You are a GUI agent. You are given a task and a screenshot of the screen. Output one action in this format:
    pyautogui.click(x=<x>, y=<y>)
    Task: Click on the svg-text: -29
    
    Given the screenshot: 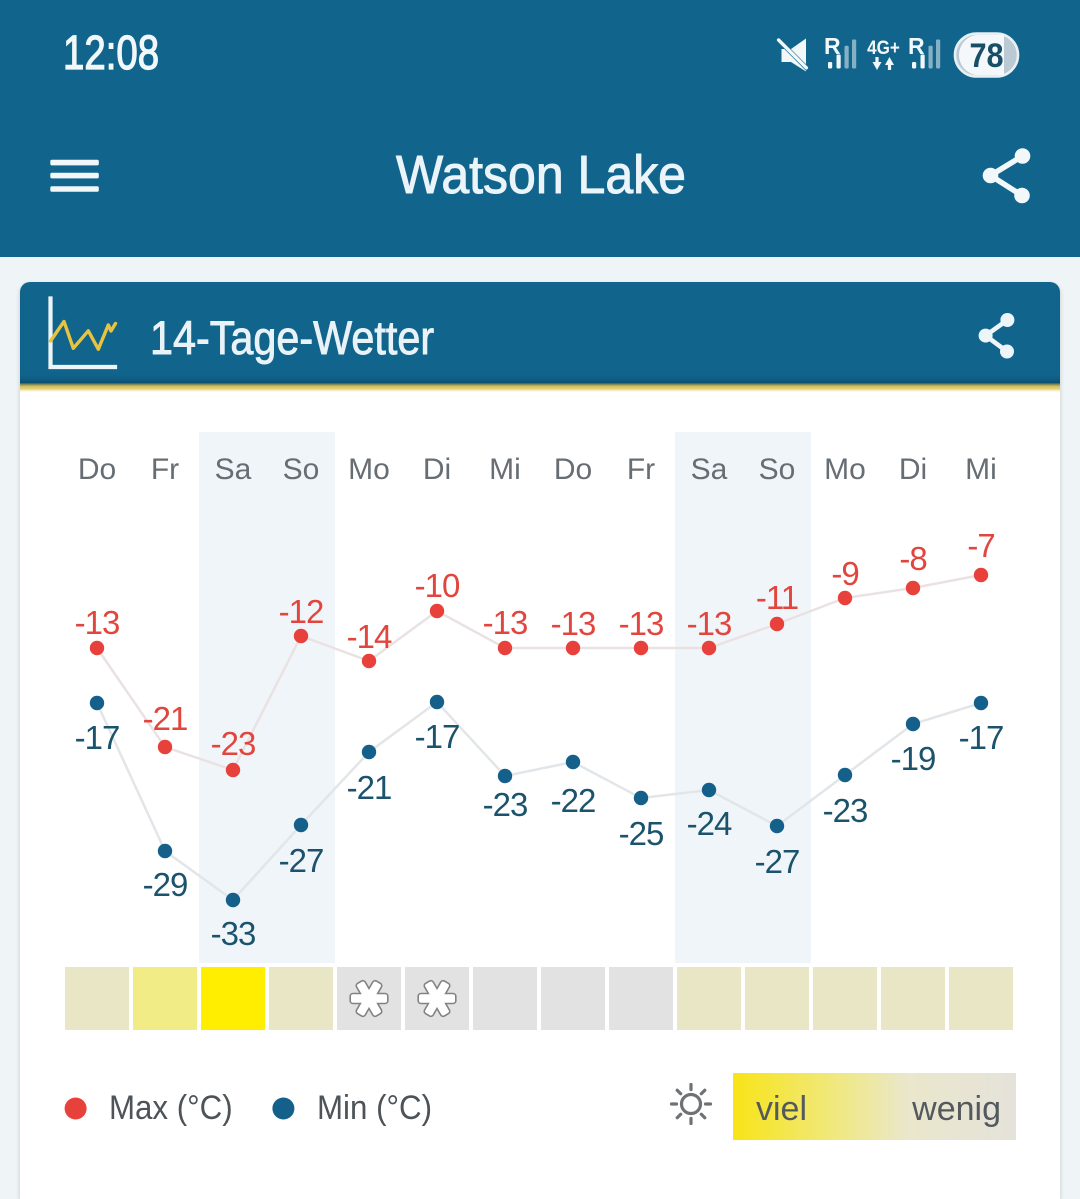 What is the action you would take?
    pyautogui.click(x=165, y=884)
    